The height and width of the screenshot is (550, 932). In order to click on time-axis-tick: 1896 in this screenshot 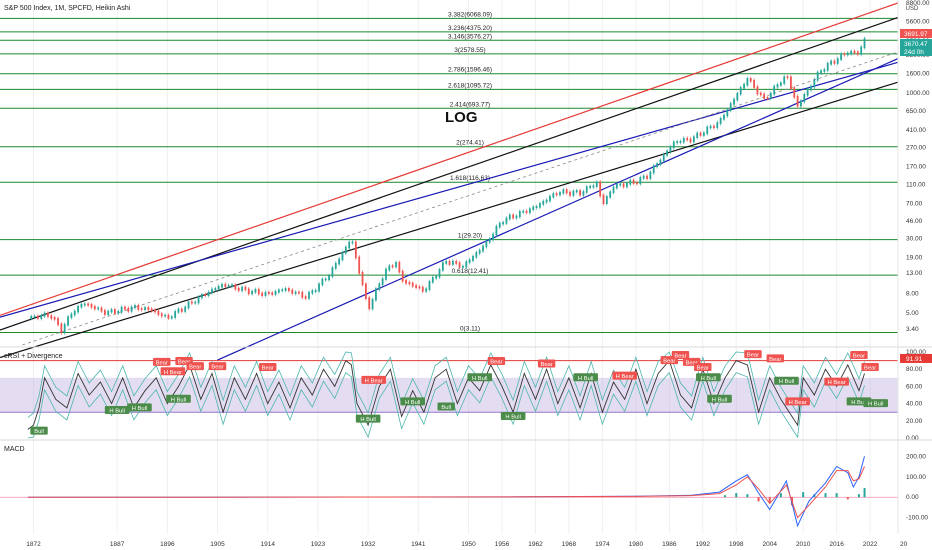, I will do `click(167, 544)`.